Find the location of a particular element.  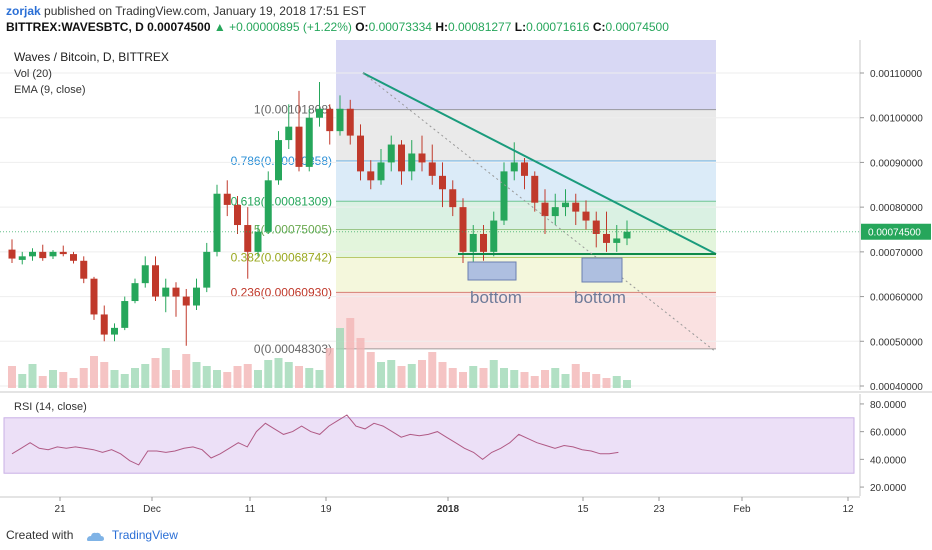

rsi-band is located at coordinates (429, 445).